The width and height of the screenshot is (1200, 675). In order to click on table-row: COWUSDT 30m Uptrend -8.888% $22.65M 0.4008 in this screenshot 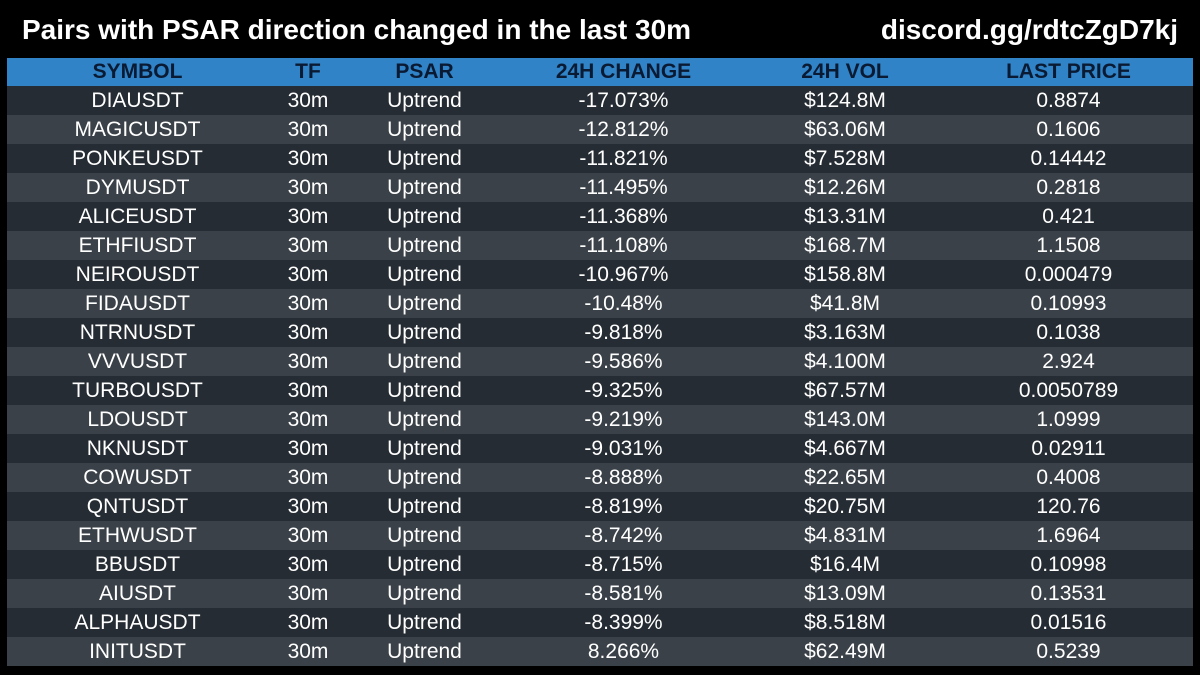, I will do `click(600, 477)`.